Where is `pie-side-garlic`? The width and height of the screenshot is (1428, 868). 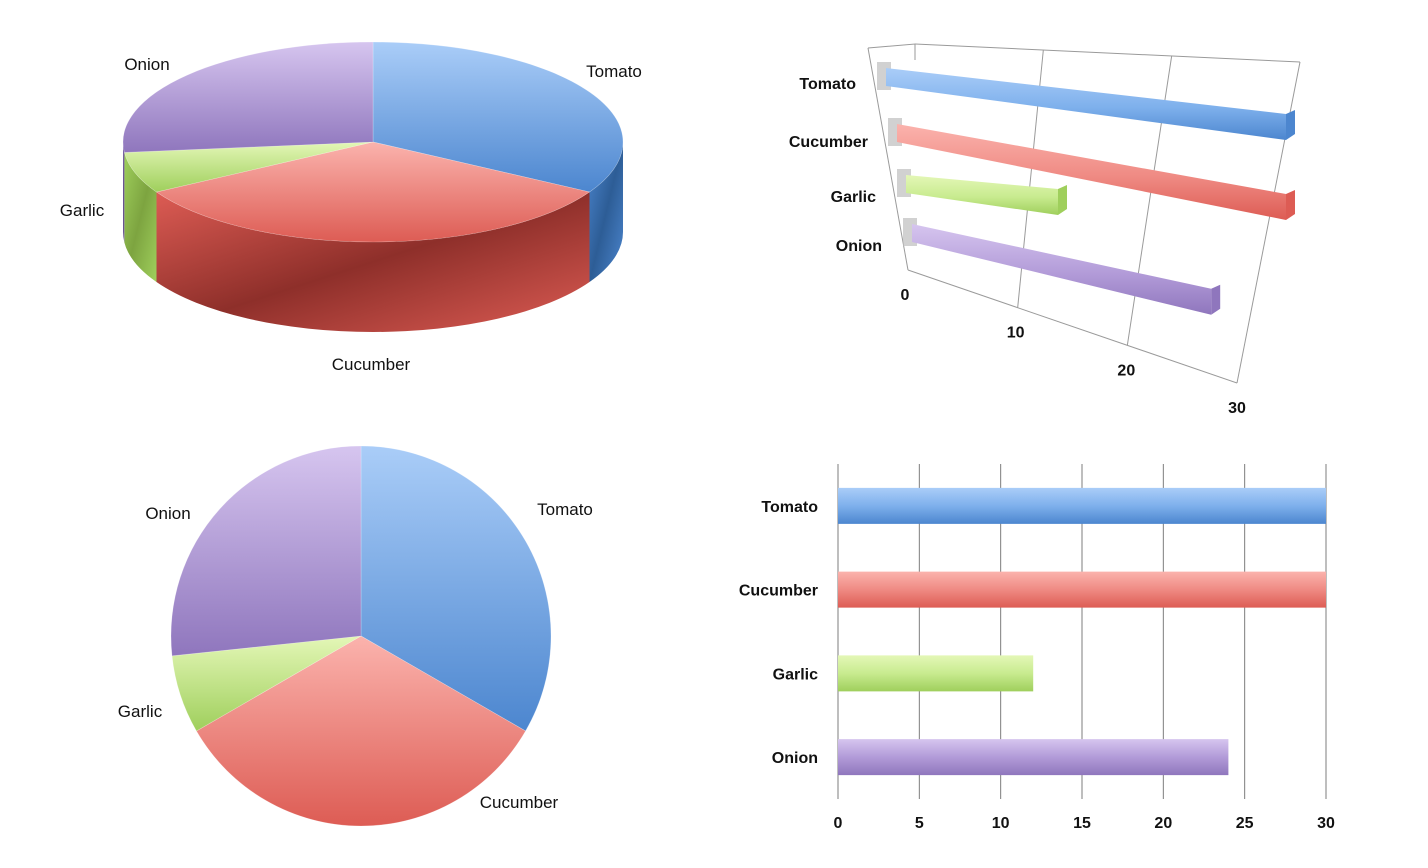 pie-side-garlic is located at coordinates (140, 217).